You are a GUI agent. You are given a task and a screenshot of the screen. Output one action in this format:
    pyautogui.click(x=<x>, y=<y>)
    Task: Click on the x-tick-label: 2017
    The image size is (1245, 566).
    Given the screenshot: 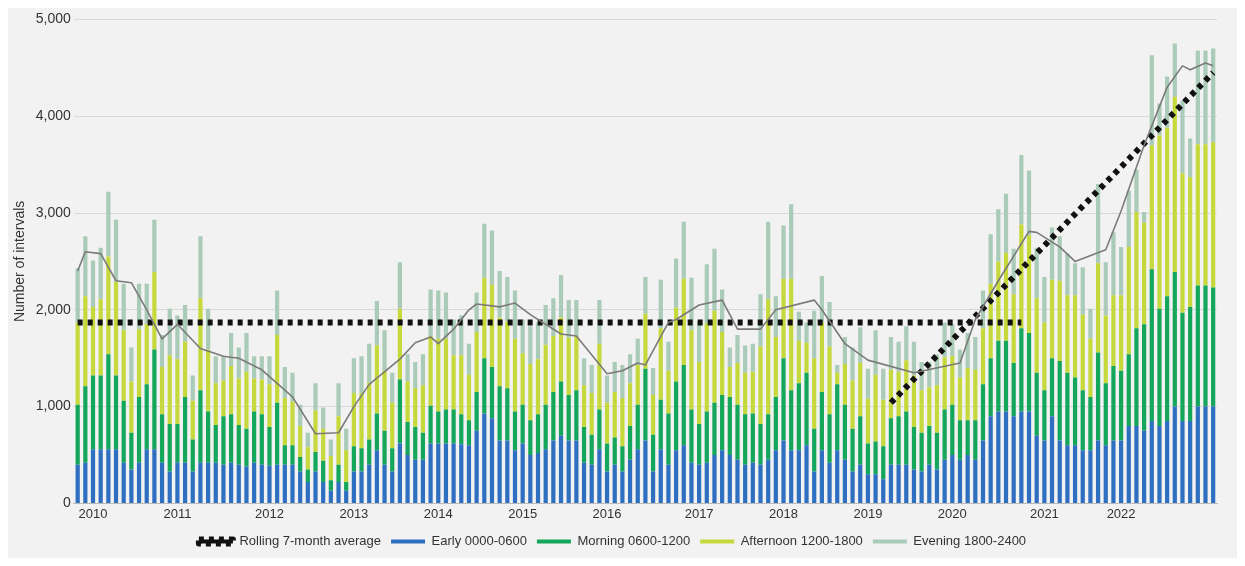 What is the action you would take?
    pyautogui.click(x=699, y=513)
    